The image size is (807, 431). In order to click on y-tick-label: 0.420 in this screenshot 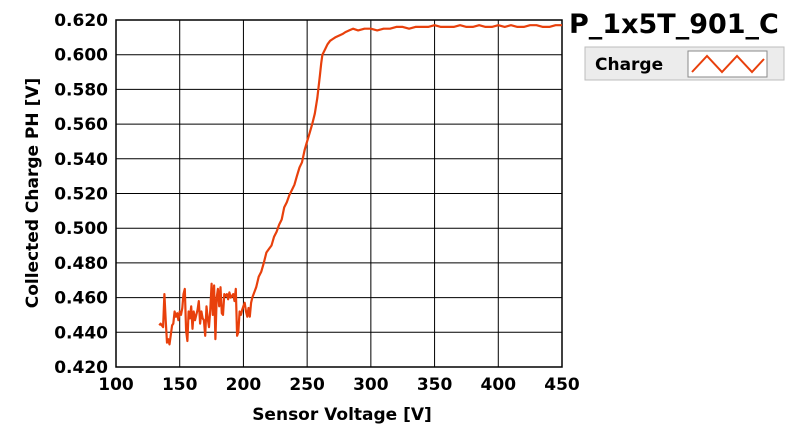, I will do `click(81, 368)`.